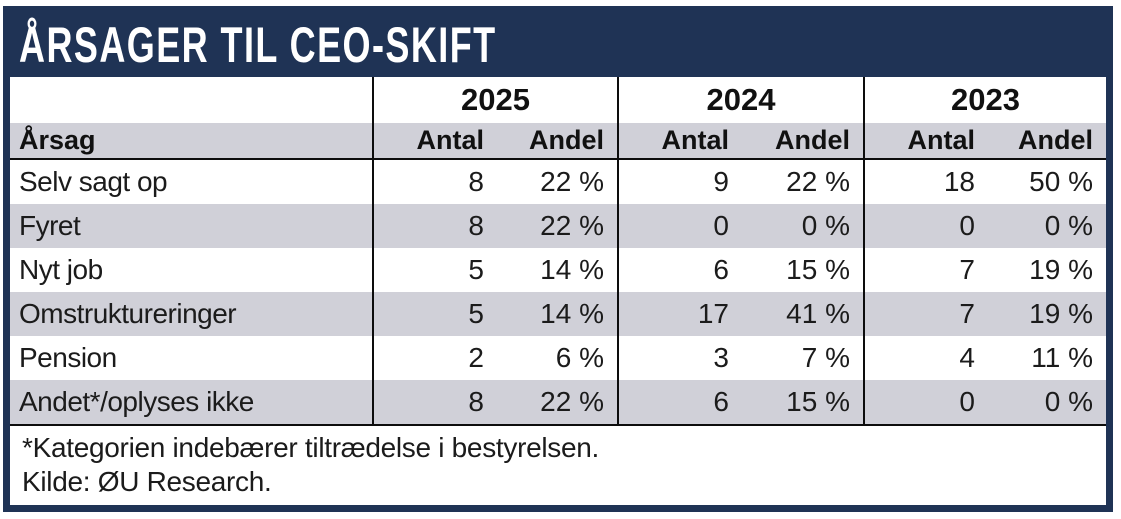  I want to click on year-group-2023: 2023, so click(984, 100).